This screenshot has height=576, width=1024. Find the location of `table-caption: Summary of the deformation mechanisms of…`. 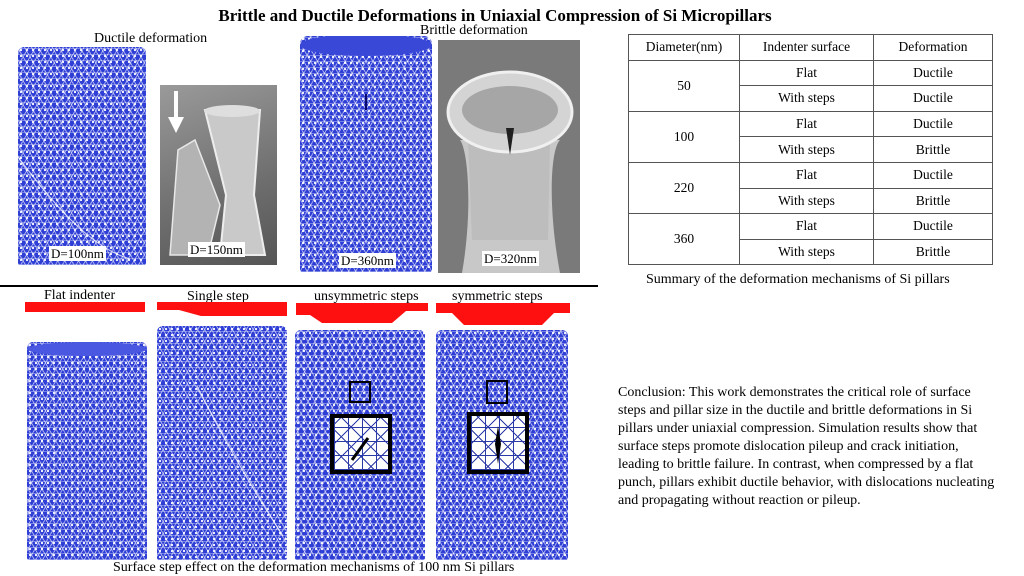

table-caption: Summary of the deformation mechanisms of… is located at coordinates (798, 279).